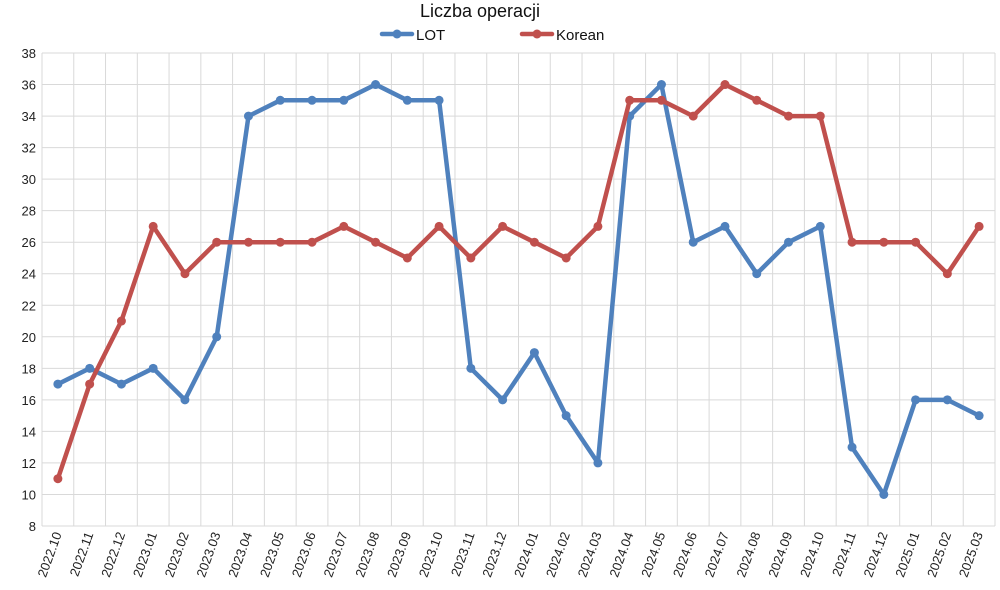 The height and width of the screenshot is (590, 1000). What do you see at coordinates (685, 554) in the screenshot?
I see `x-tick-label: 2024.06` at bounding box center [685, 554].